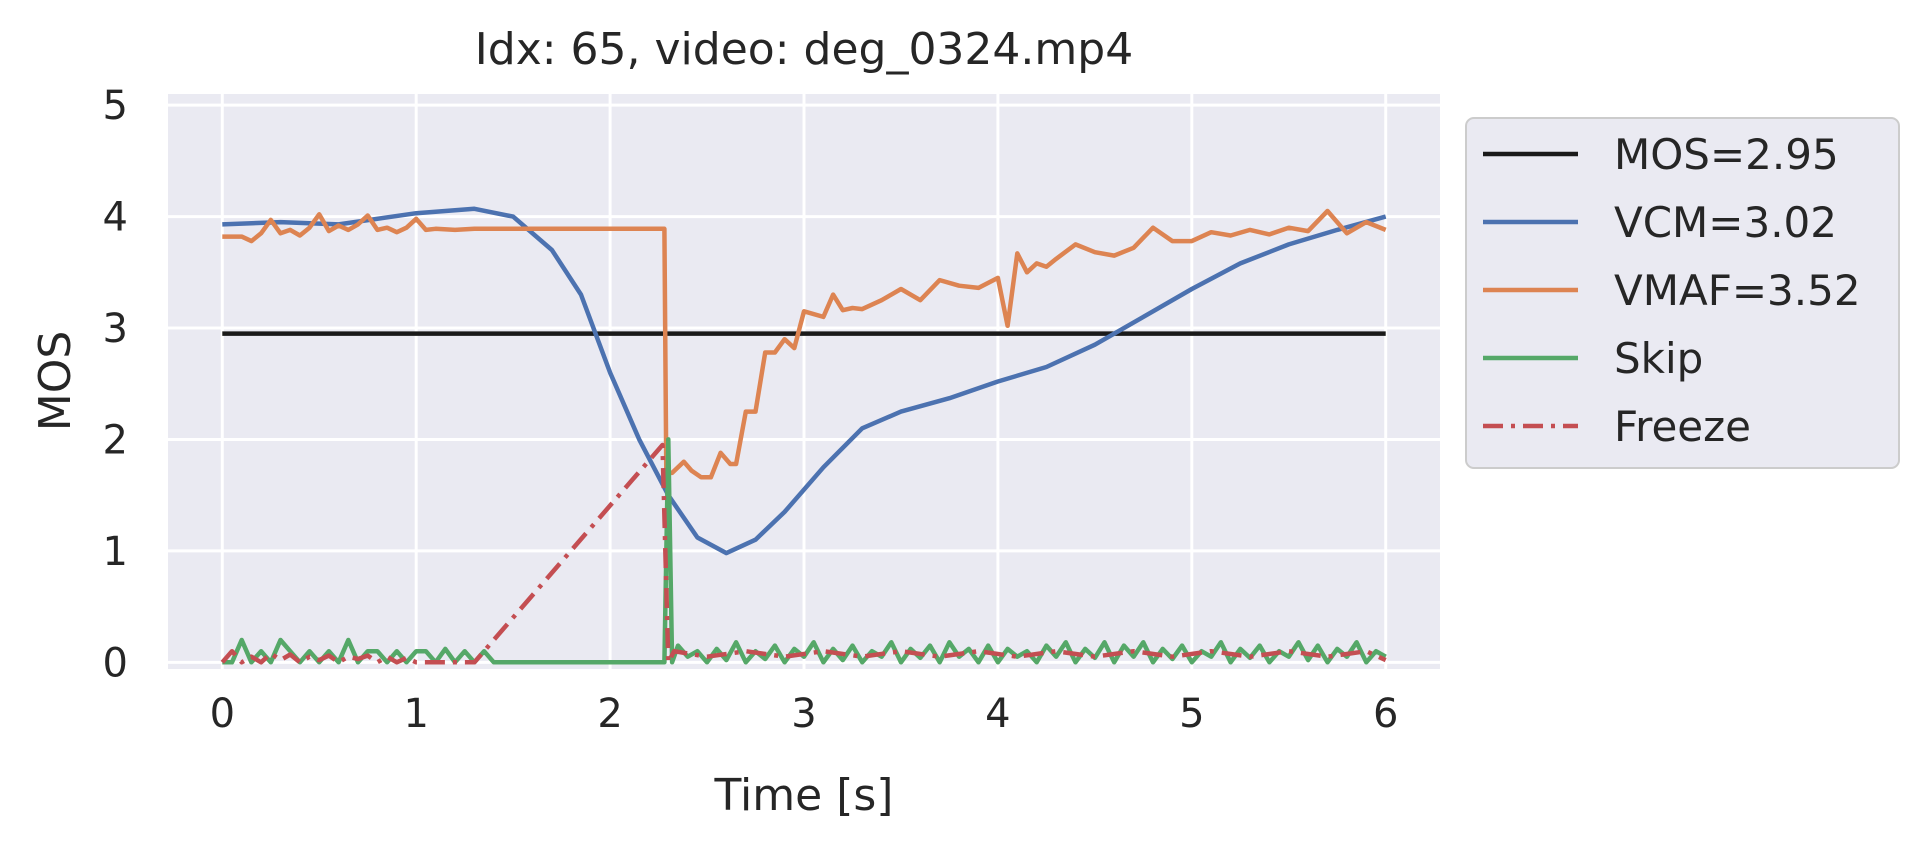  I want to click on legend: MOS=2.95 VCM=3.02 VMAF=3.52 Skip Freeze, so click(1682, 293).